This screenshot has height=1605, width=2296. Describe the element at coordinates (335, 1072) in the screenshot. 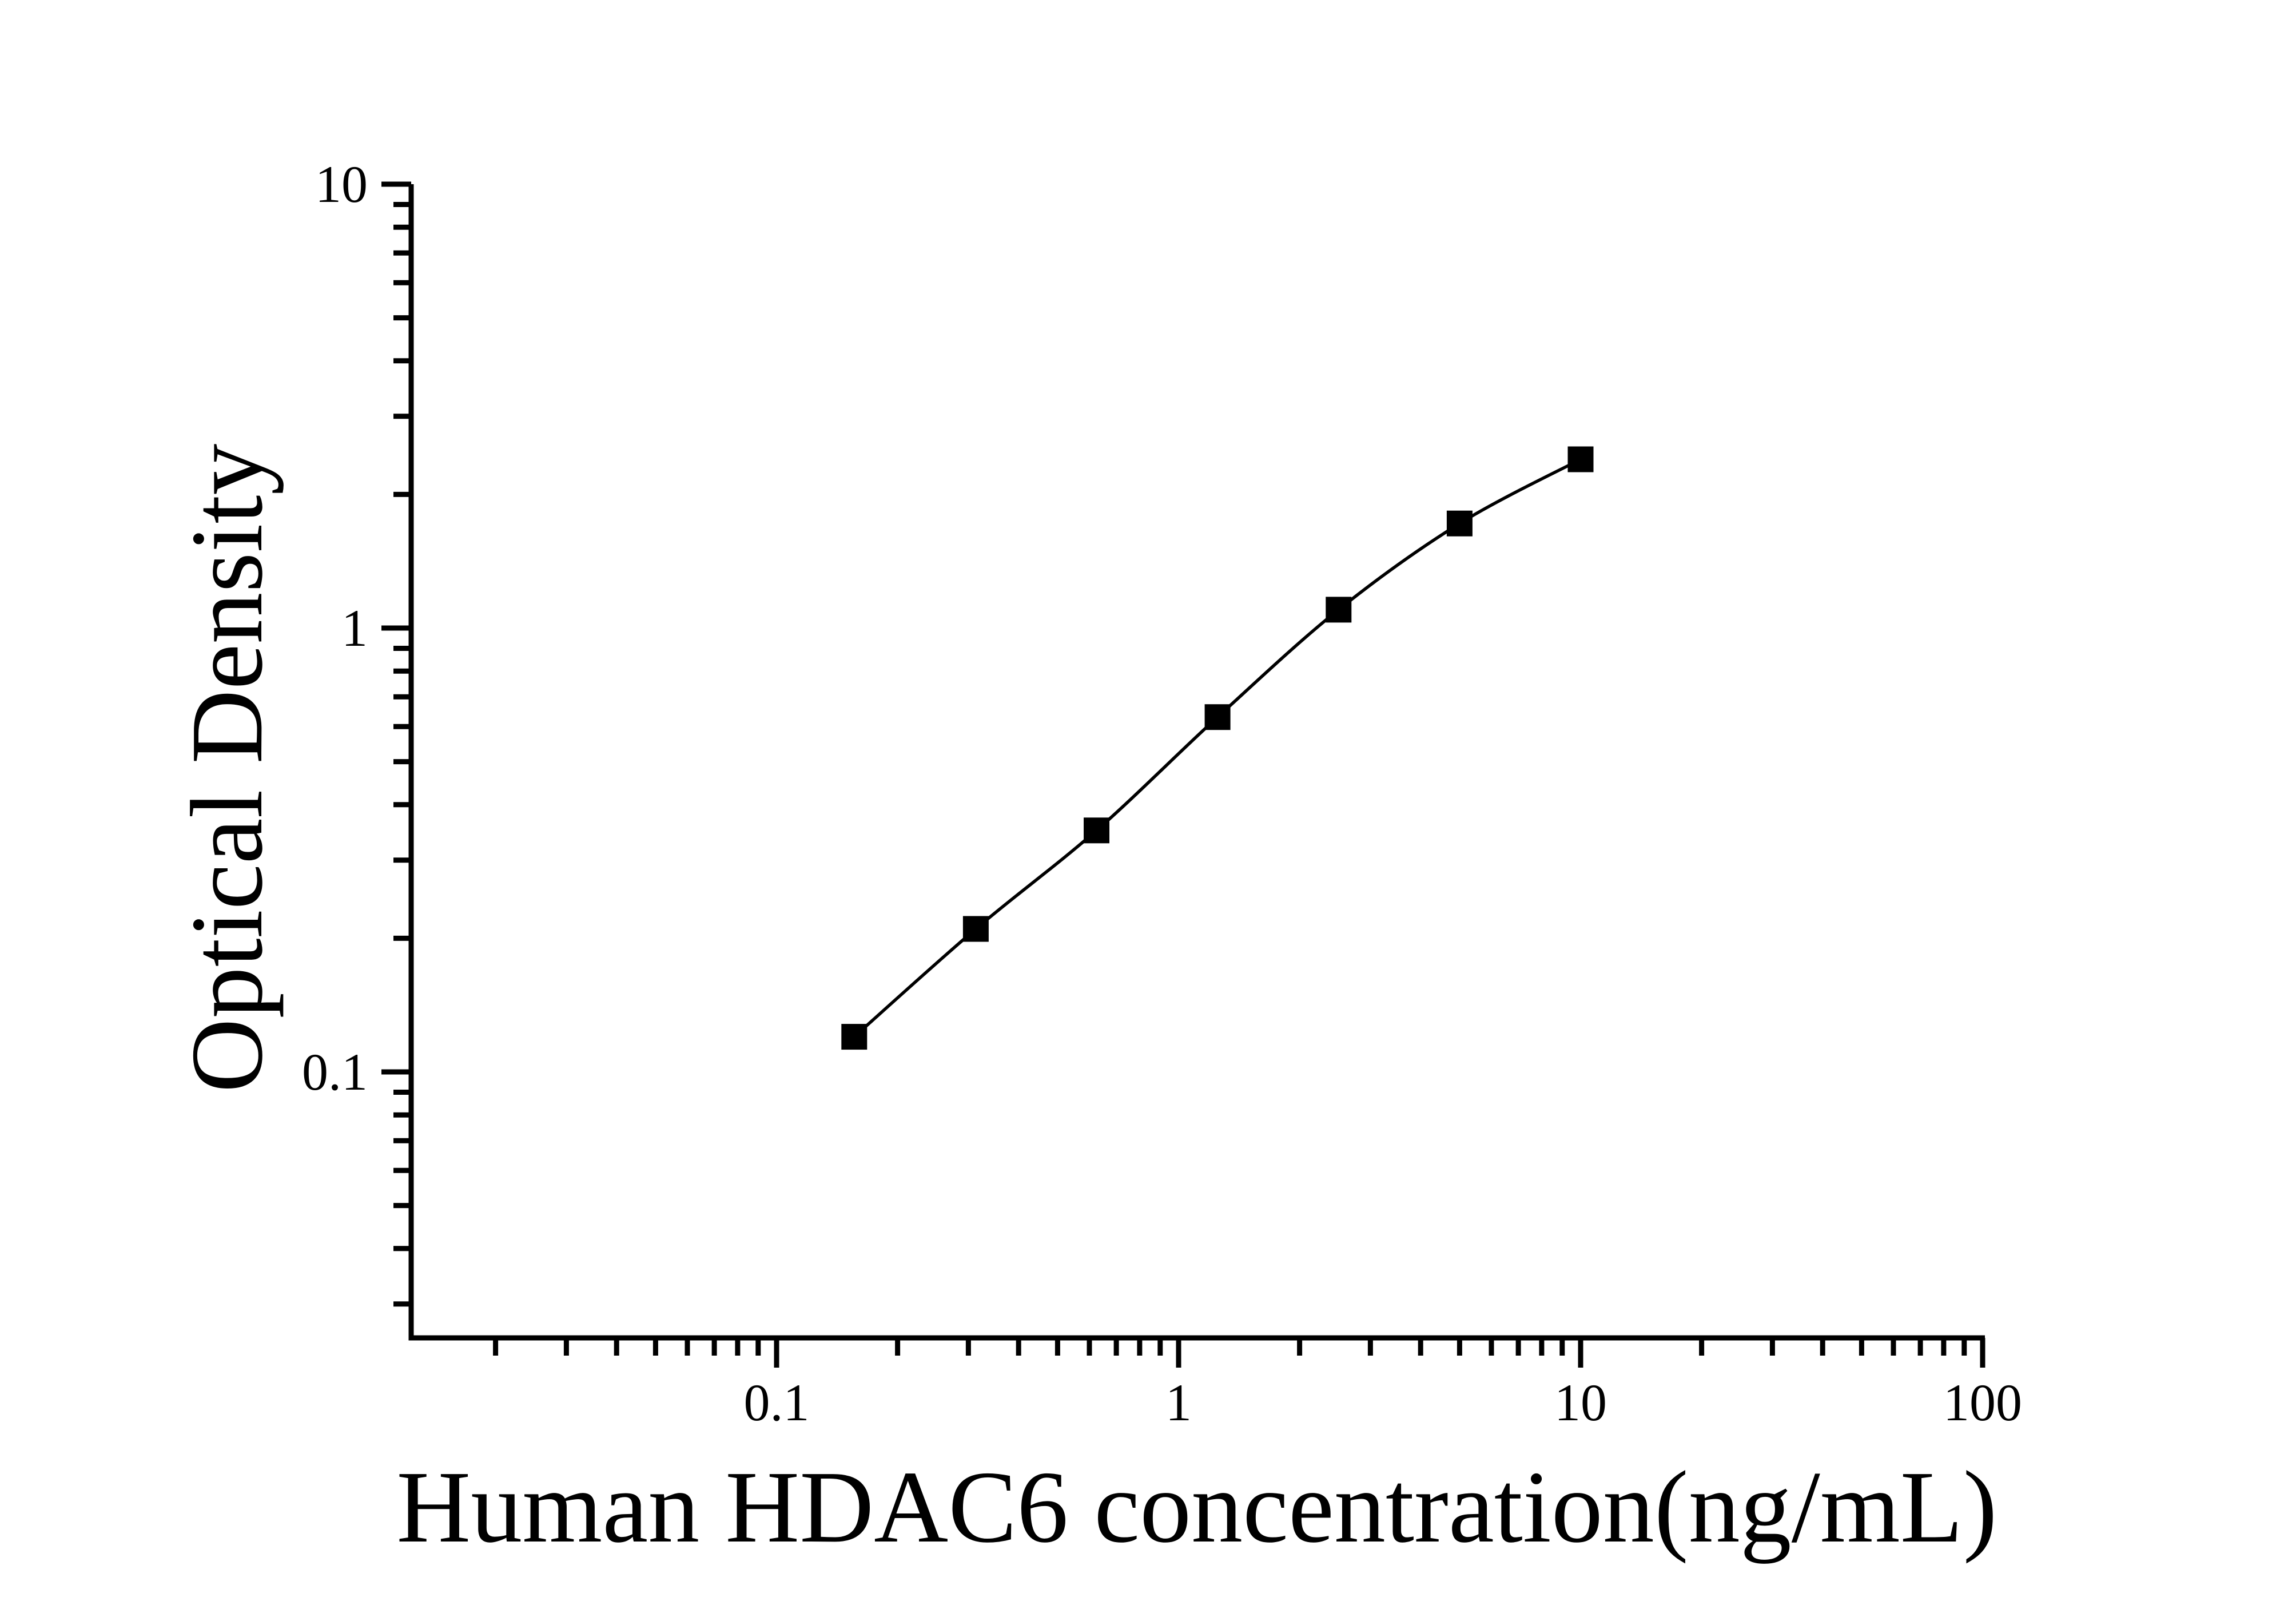

I see `y-tick-label: 0.1` at that location.